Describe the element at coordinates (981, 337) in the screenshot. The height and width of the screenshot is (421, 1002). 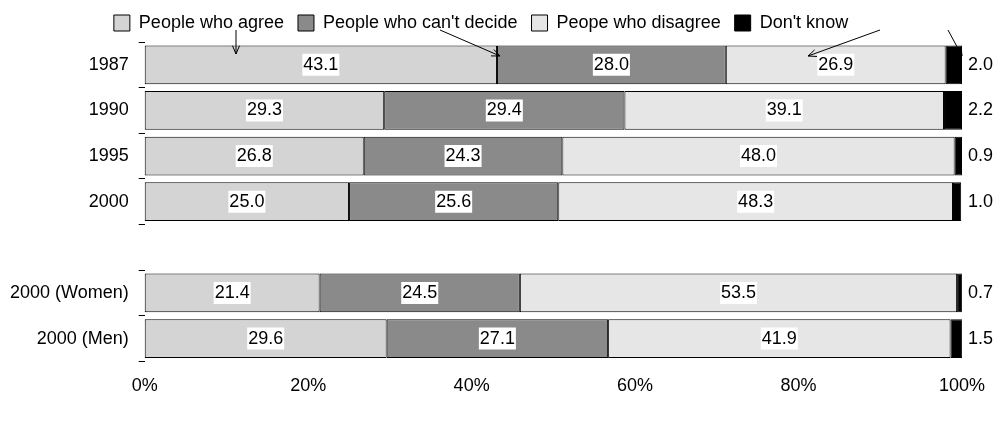
I see `data-label: 1.5` at that location.